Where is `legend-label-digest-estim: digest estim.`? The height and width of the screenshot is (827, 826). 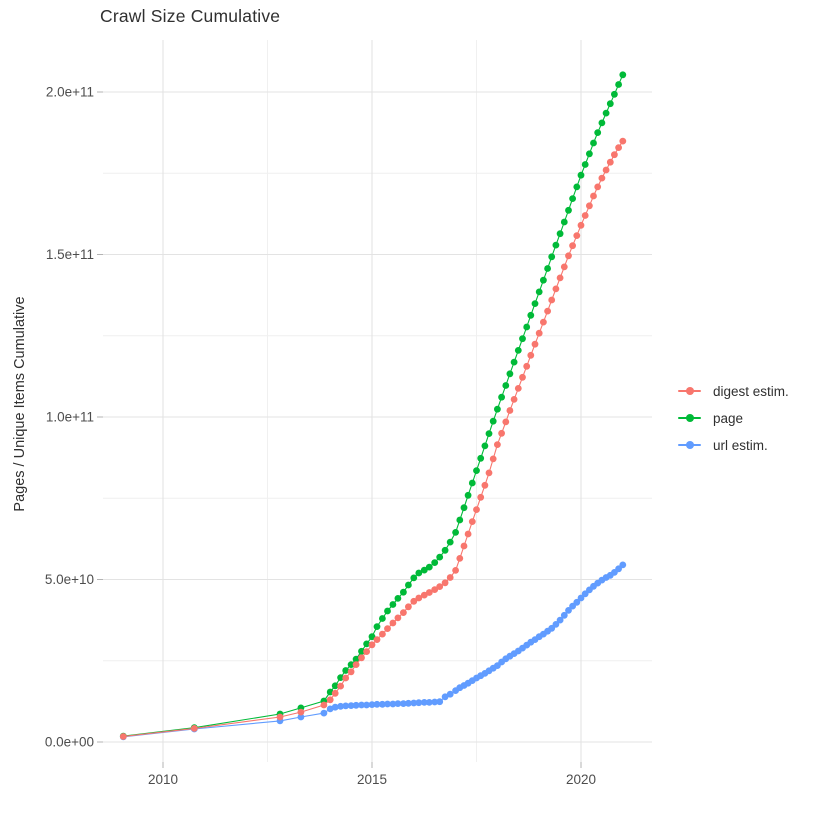
legend-label-digest-estim: digest estim. is located at coordinates (751, 391).